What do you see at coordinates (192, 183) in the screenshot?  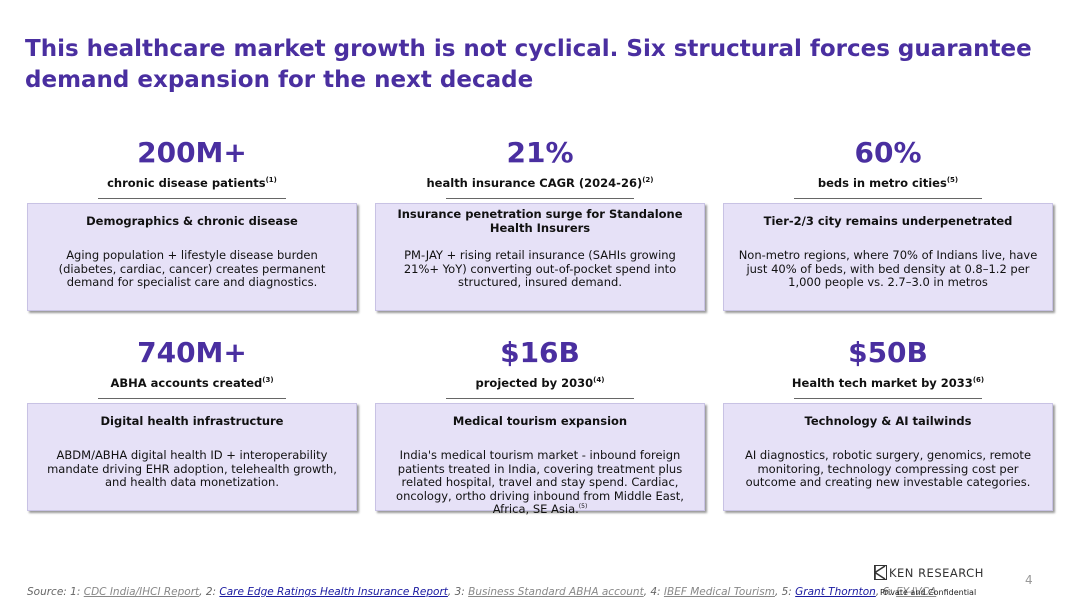 I see `stat-caption: chronic disease patients(1)` at bounding box center [192, 183].